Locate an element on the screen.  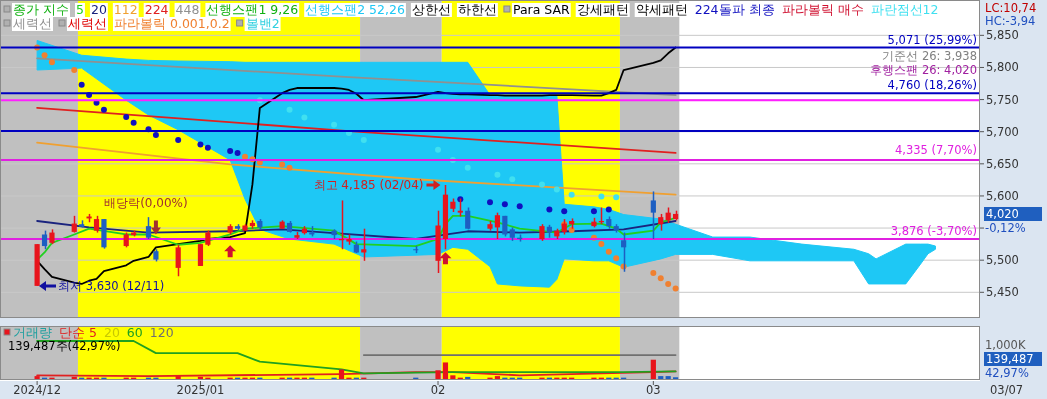
annotation: 종가 지수 is located at coordinates (41, 9).